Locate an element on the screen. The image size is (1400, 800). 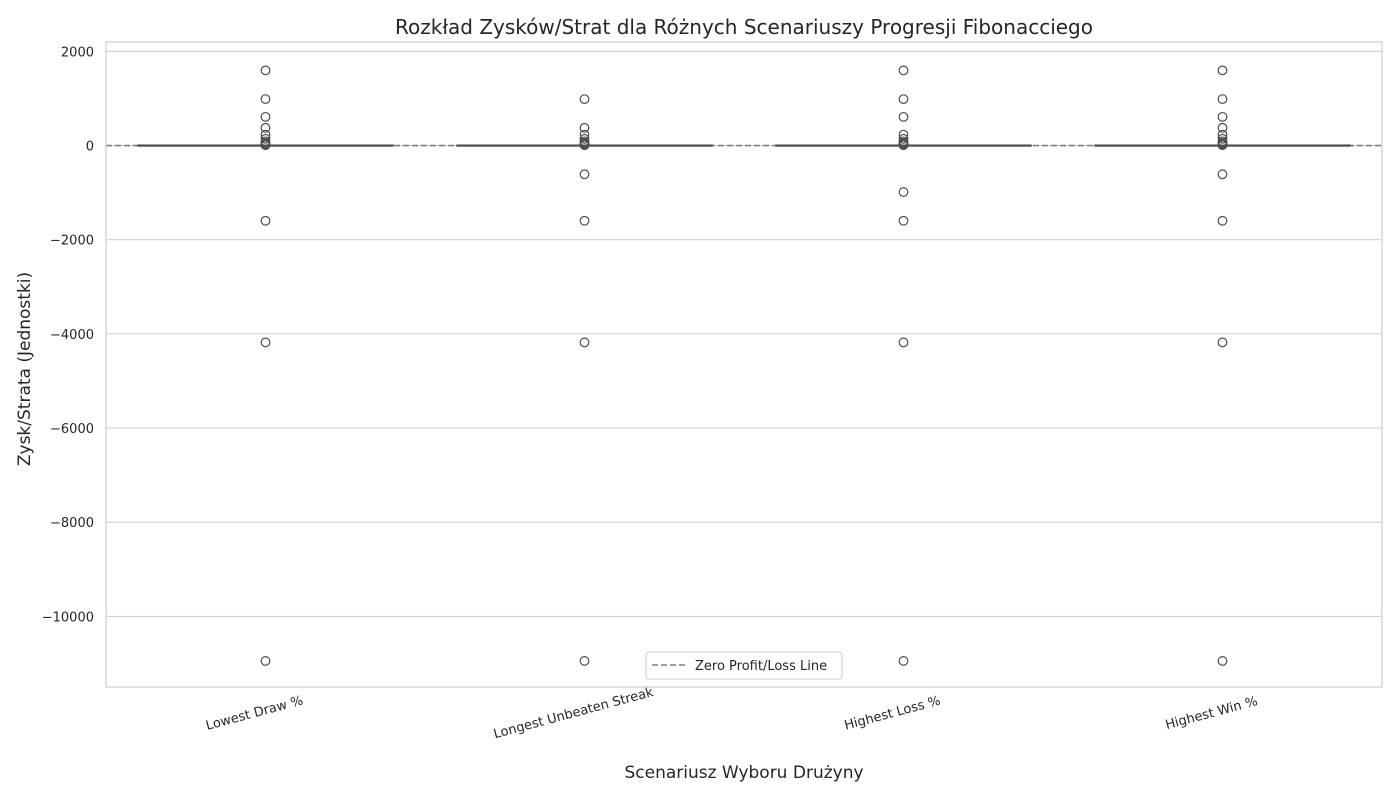
y-tick-label: −6000 is located at coordinates (72, 429).